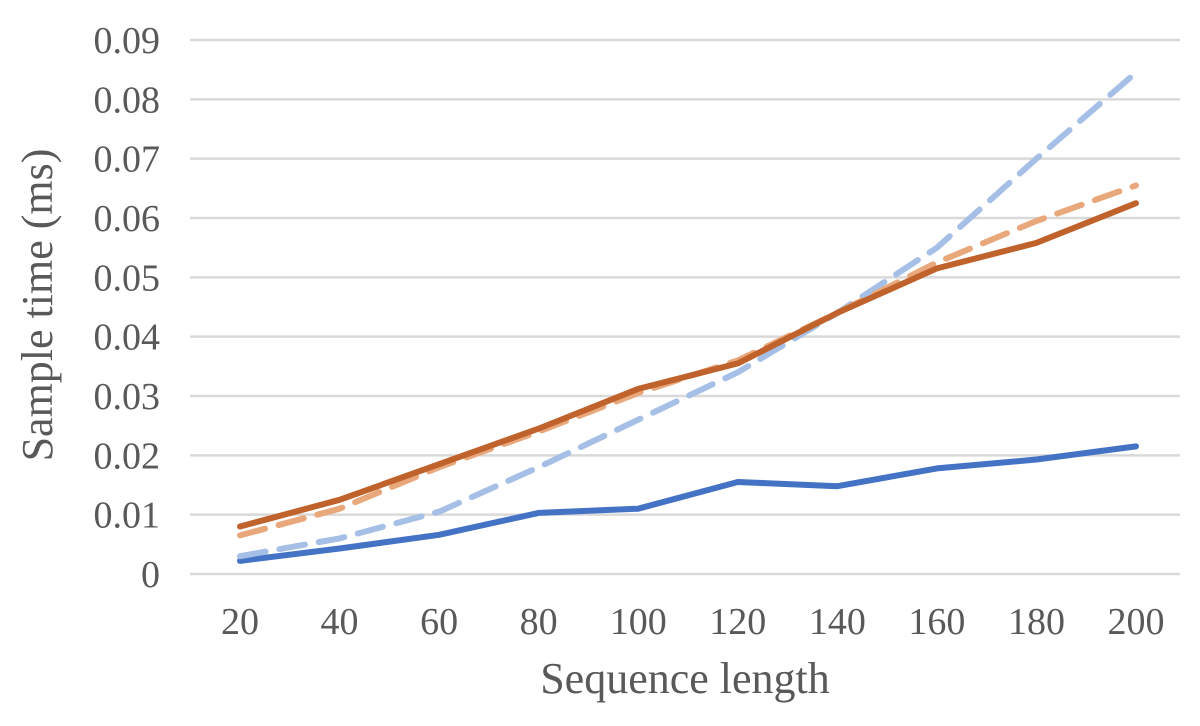 The width and height of the screenshot is (1200, 726). What do you see at coordinates (1036, 622) in the screenshot?
I see `x-tick-label: 180` at bounding box center [1036, 622].